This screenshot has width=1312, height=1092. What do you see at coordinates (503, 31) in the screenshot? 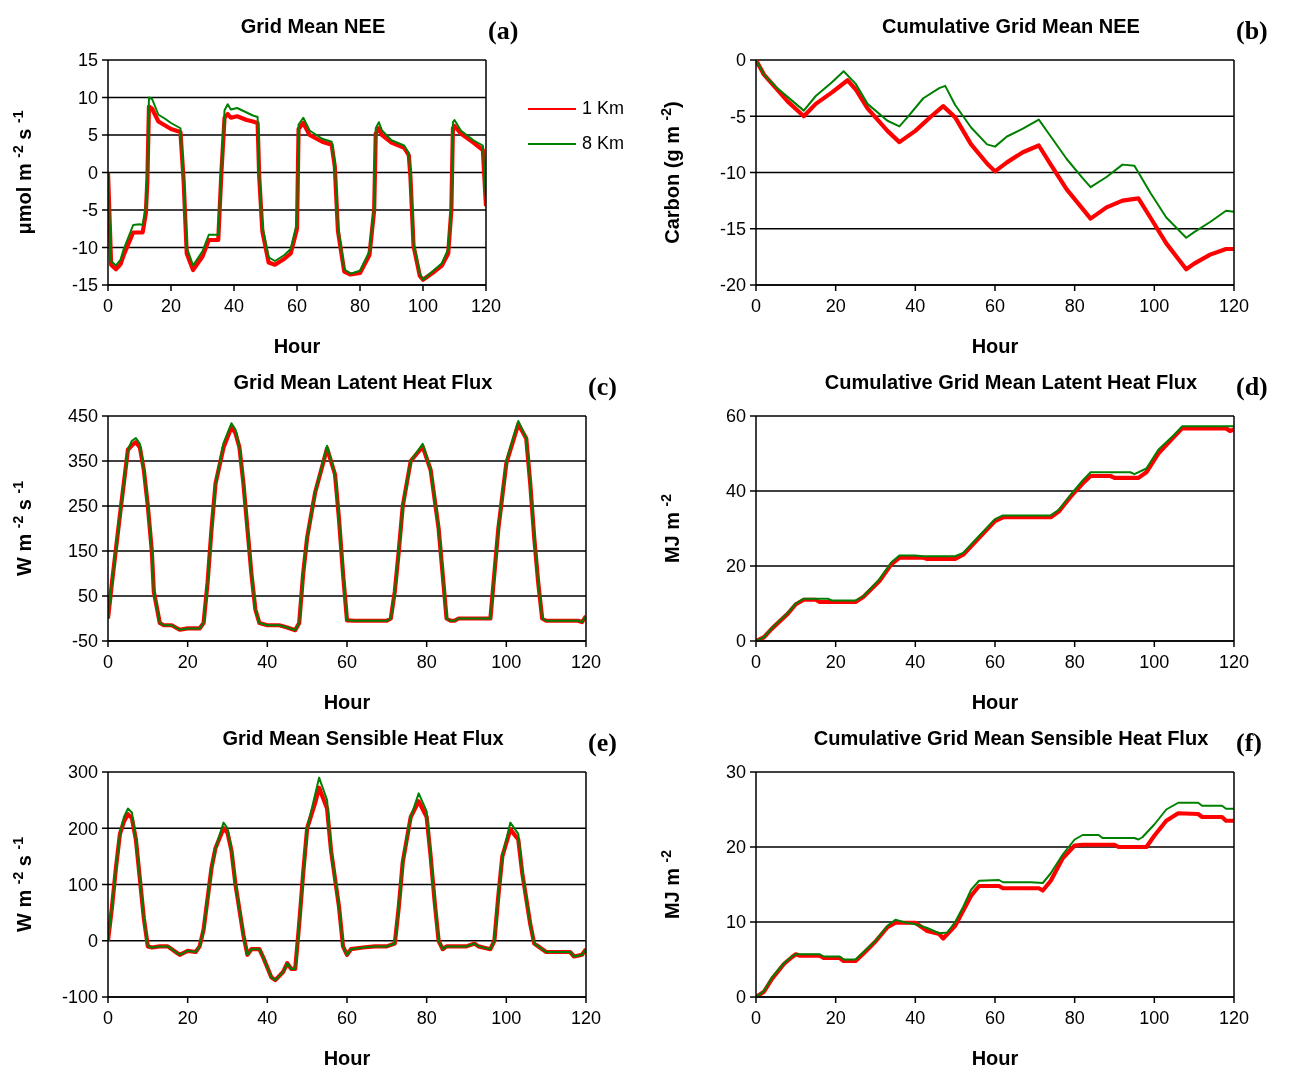
I see `text: (a)` at bounding box center [503, 31].